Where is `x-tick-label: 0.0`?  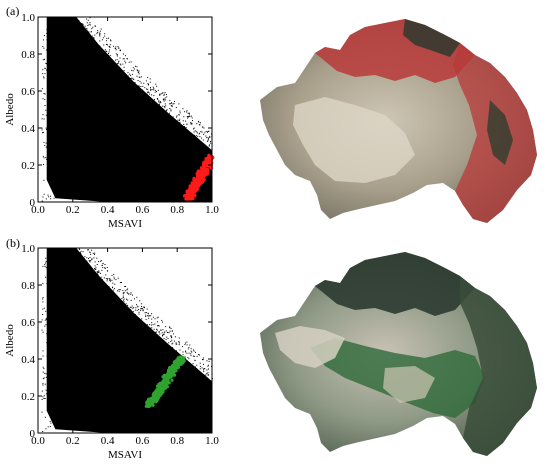 x-tick-label: 0.0 is located at coordinates (38, 210).